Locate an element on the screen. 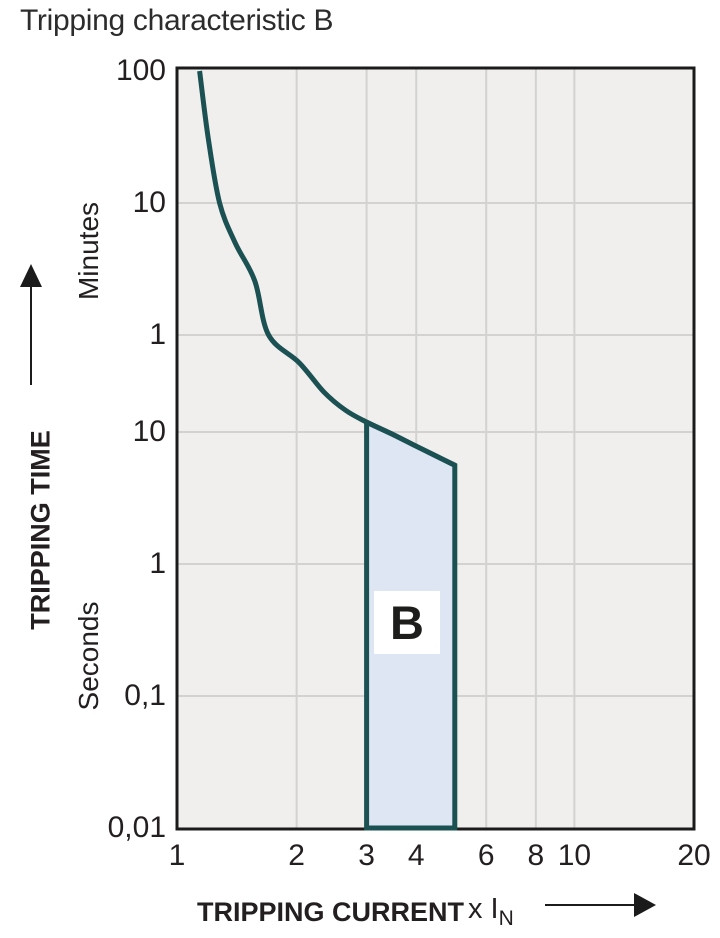 The width and height of the screenshot is (720, 938). x-unit-subscript: N is located at coordinates (506, 918).